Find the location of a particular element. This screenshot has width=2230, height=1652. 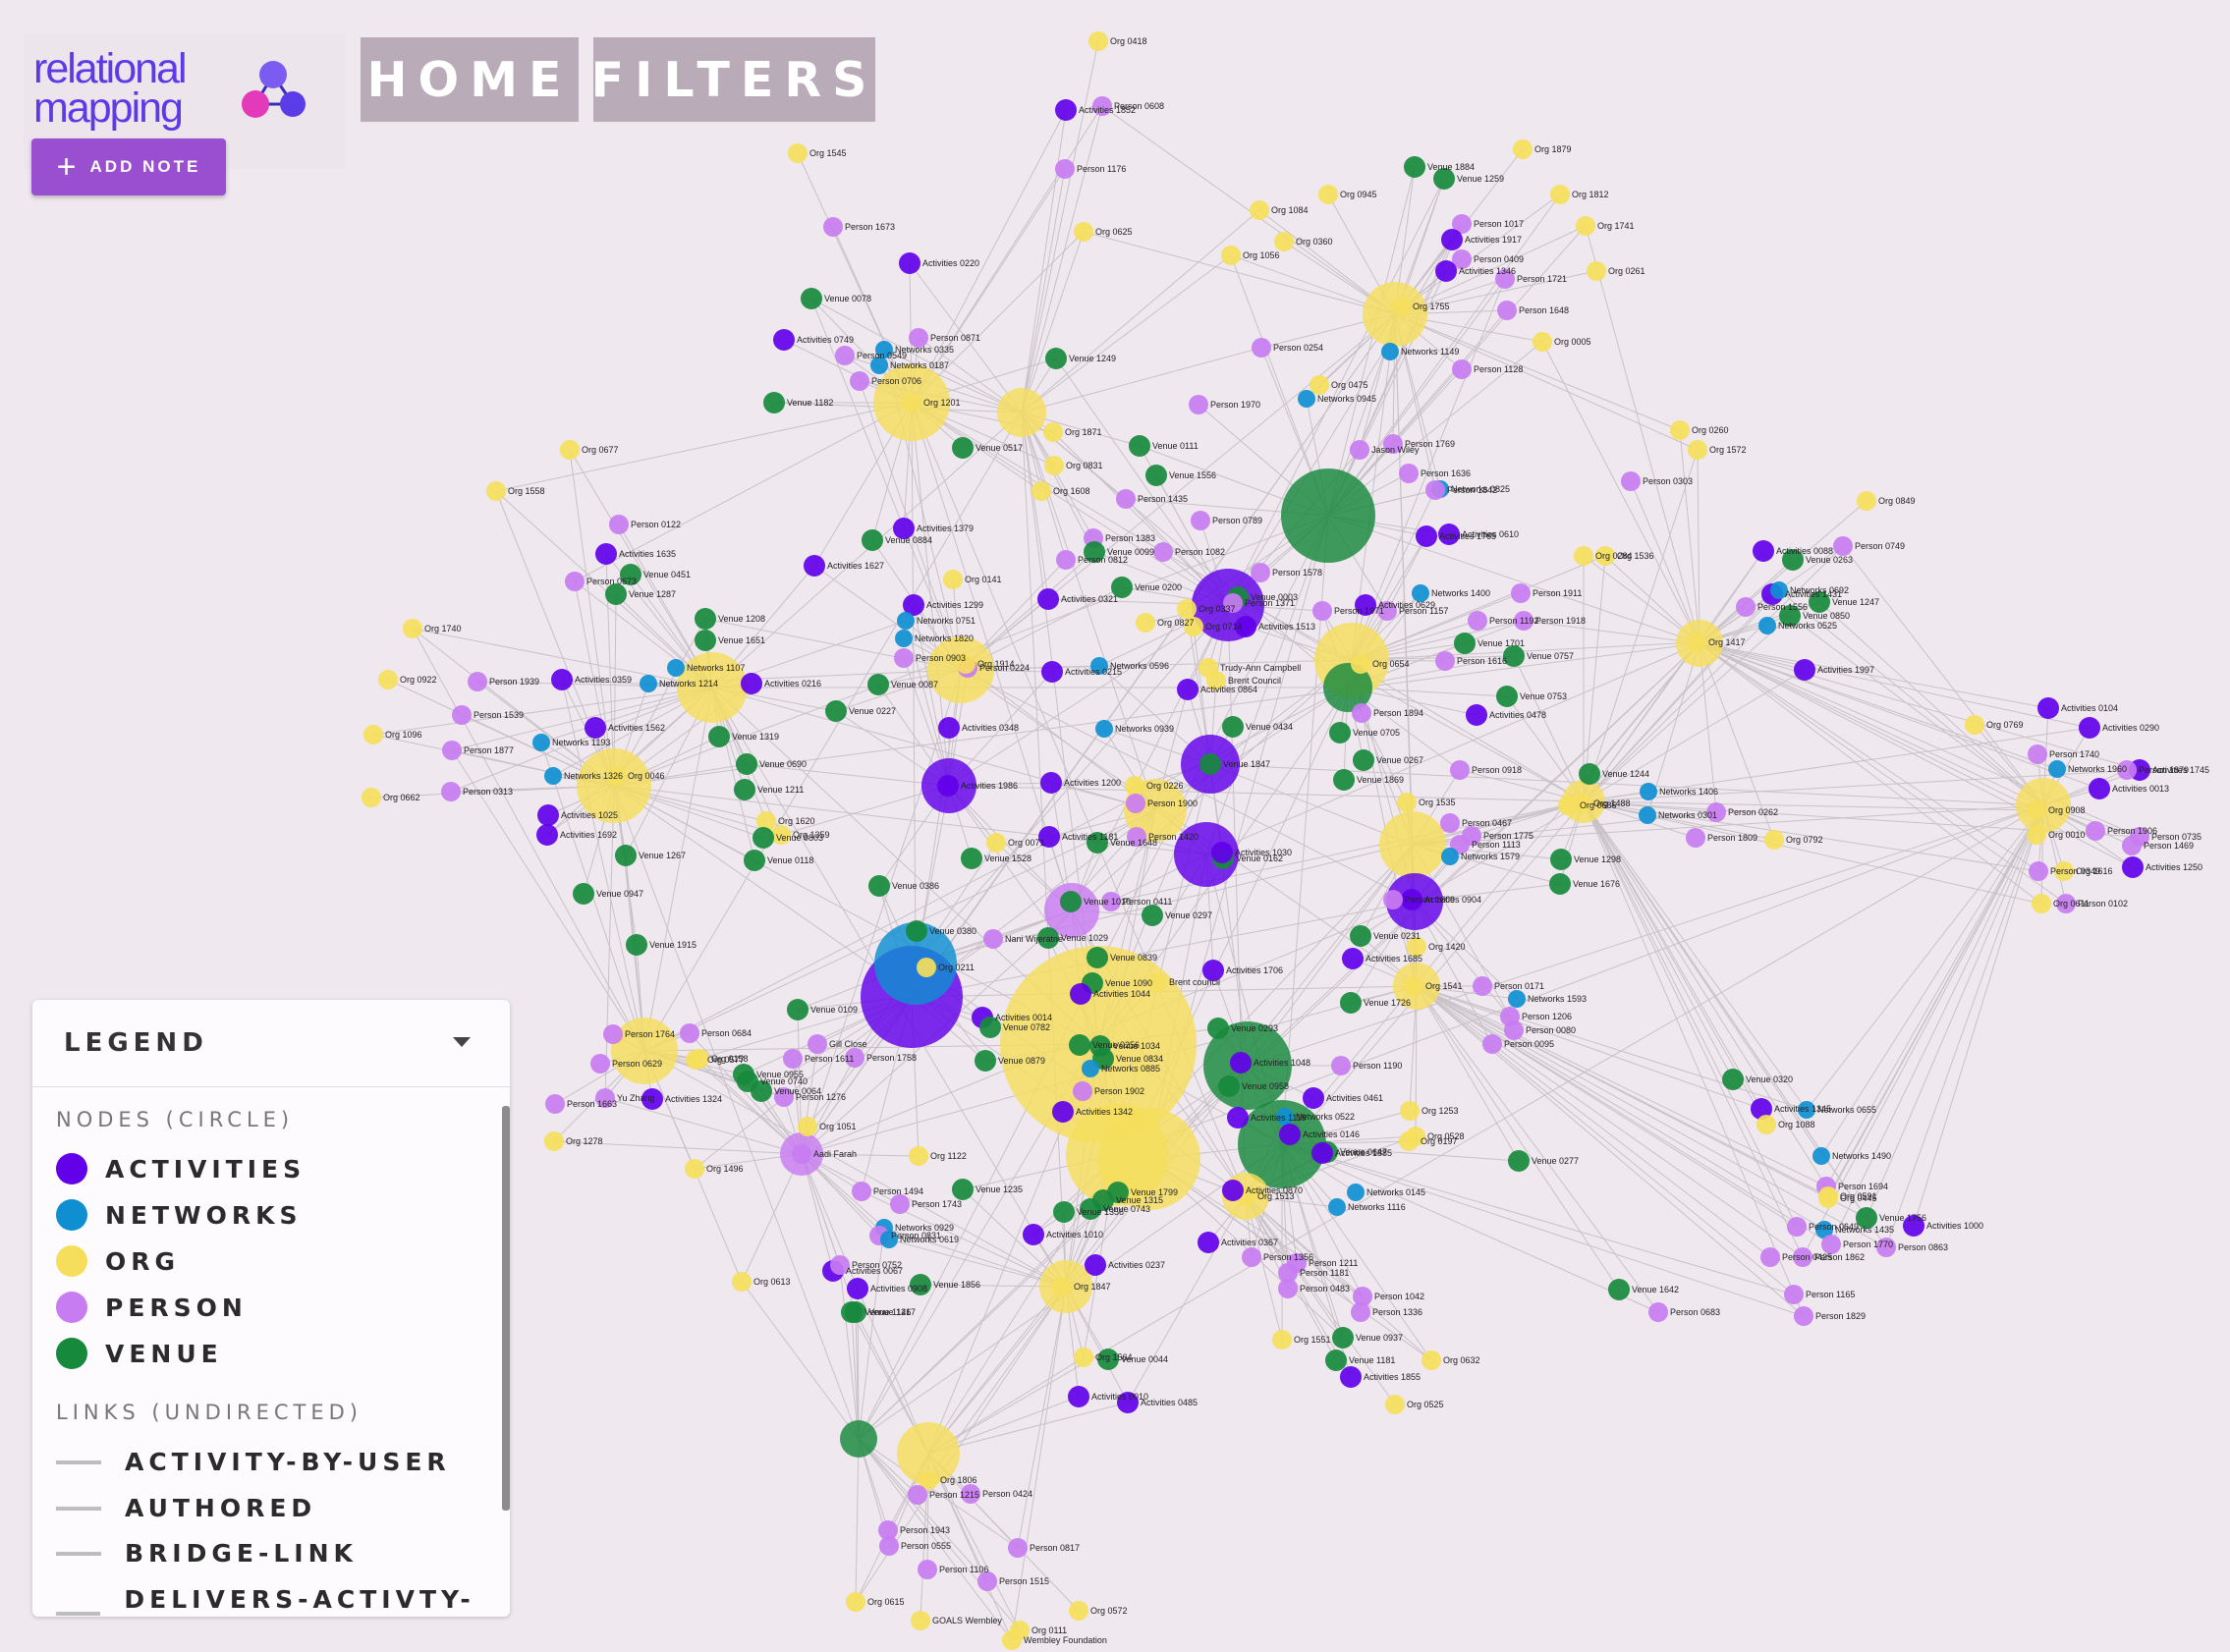

chevron-down-icon is located at coordinates (462, 1042).